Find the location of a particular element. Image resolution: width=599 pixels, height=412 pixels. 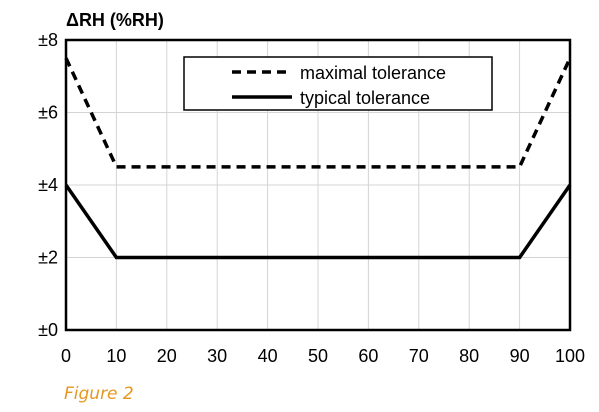

y-tick-labels: ±0 ±2 ±4 ±6 ±8 is located at coordinates (48, 185).